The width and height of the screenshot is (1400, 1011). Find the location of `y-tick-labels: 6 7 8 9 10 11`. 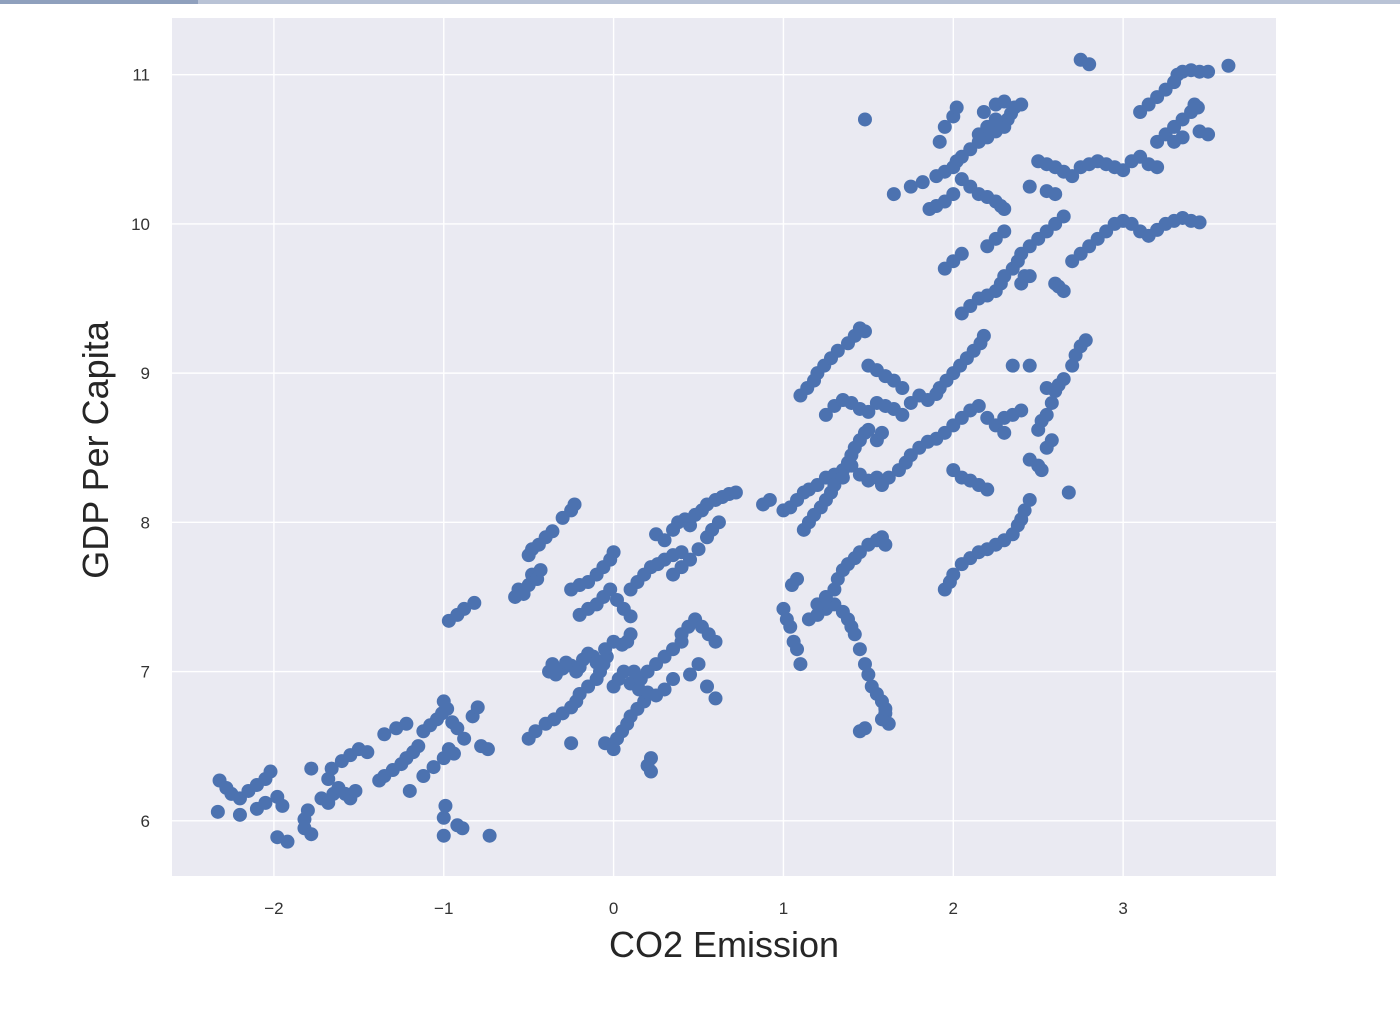

y-tick-labels: 6 7 8 9 10 11 is located at coordinates (140, 448).